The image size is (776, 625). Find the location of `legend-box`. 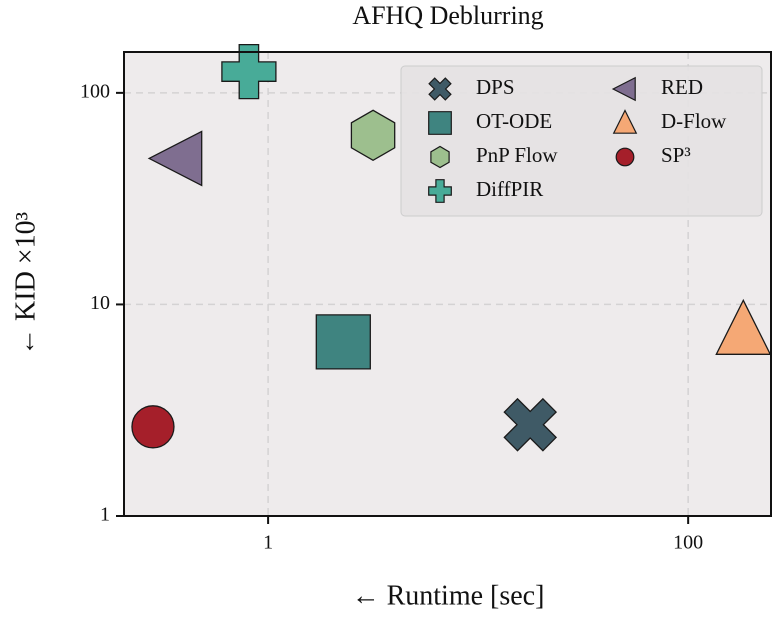

legend-box is located at coordinates (581, 141).